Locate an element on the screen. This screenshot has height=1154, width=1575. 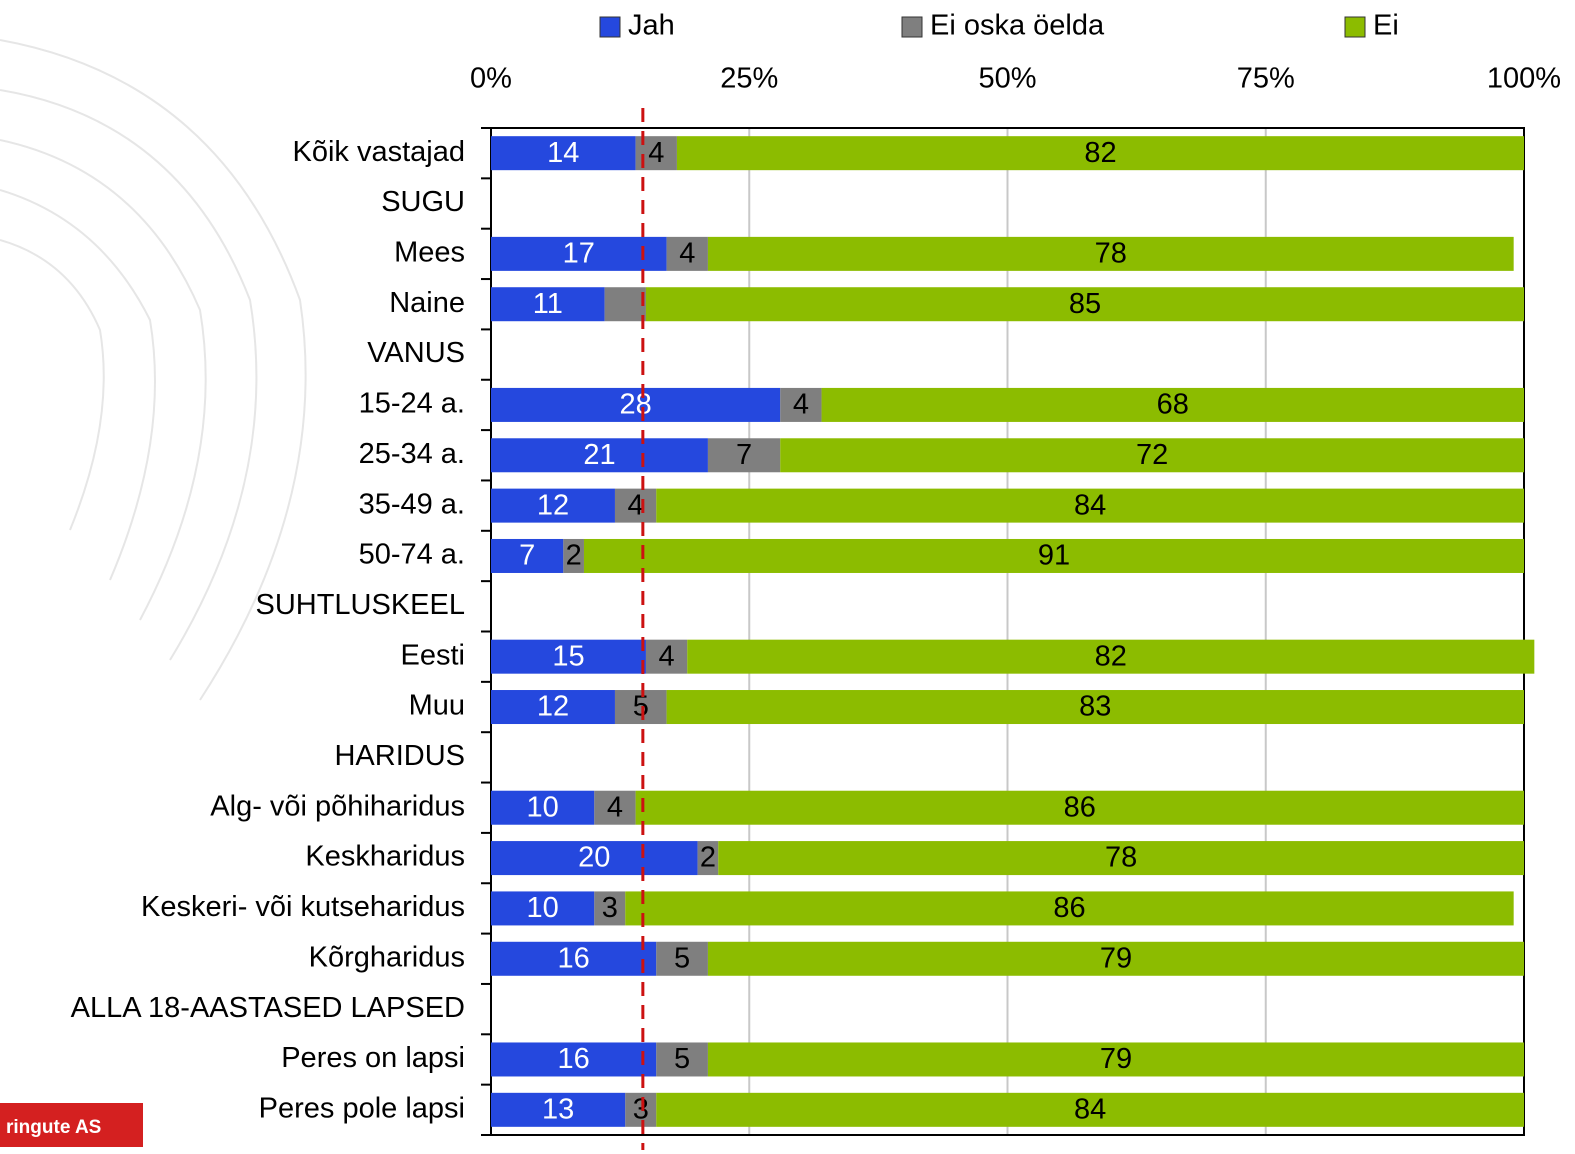
data-label: 83 is located at coordinates (1095, 707).